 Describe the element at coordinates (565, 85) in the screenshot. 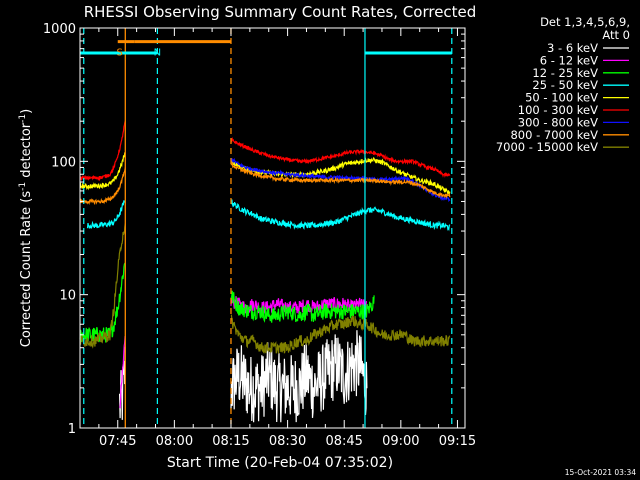

I see `legend-label-3: 25 - 50 keV` at that location.